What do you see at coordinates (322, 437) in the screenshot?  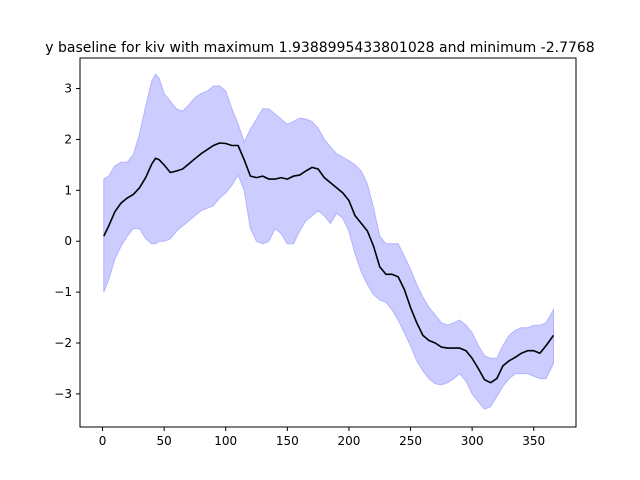 I see `x-axis: 0 50 100 150 200 250 300 350` at bounding box center [322, 437].